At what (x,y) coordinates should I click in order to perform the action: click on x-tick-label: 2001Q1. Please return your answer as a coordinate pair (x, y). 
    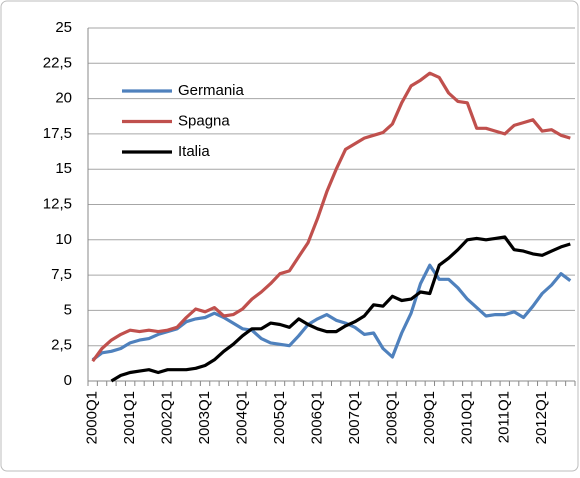
    Looking at the image, I should click on (129, 417).